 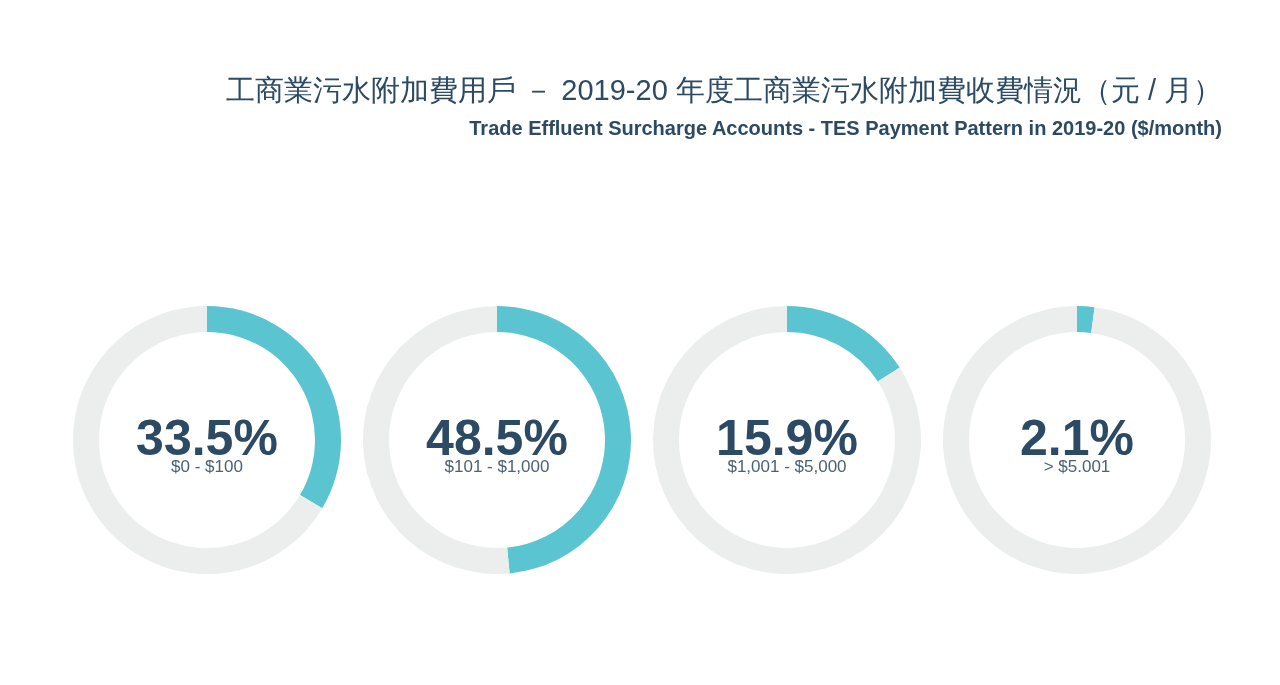 What do you see at coordinates (724, 90) in the screenshot?
I see `text: 工商業污水附加費用戶 － 2019-20 年度工商業污水附加費收費情況（元 / 月）` at bounding box center [724, 90].